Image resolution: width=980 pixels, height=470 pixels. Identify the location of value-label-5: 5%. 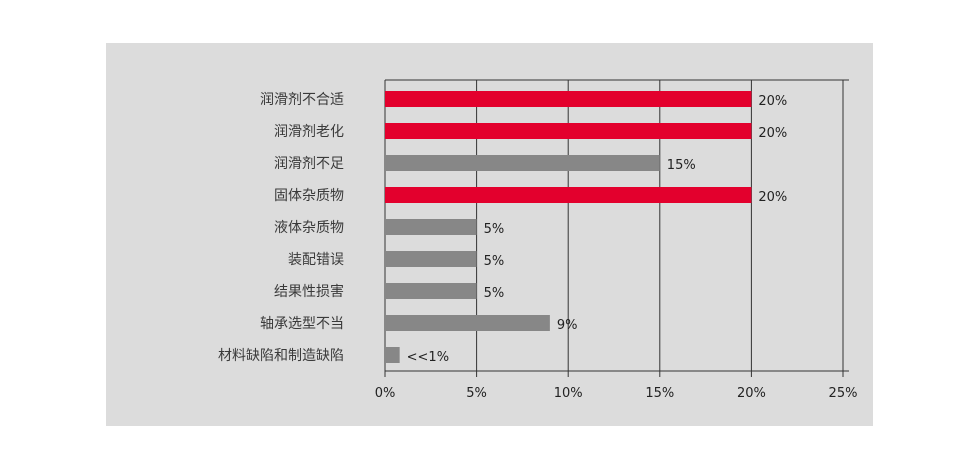
(494, 261).